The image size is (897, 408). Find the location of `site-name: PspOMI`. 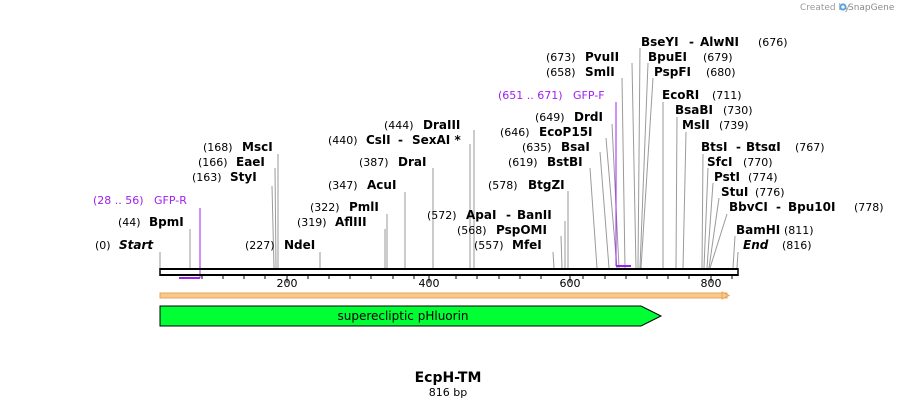

site-name: PspOMI is located at coordinates (521, 230).